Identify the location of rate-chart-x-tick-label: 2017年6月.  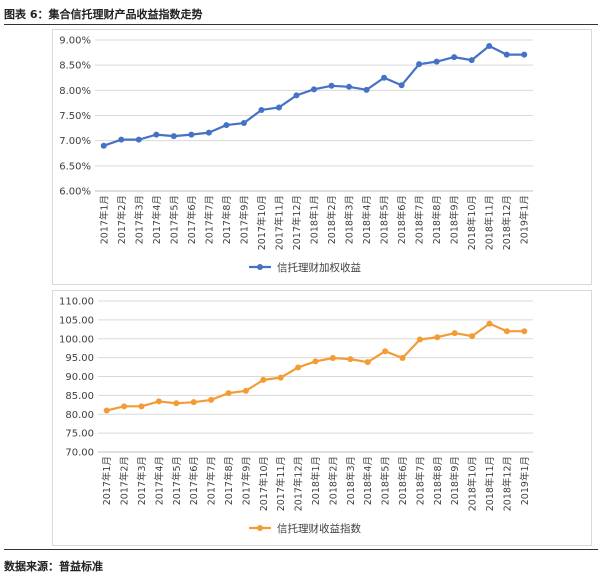
(192, 219).